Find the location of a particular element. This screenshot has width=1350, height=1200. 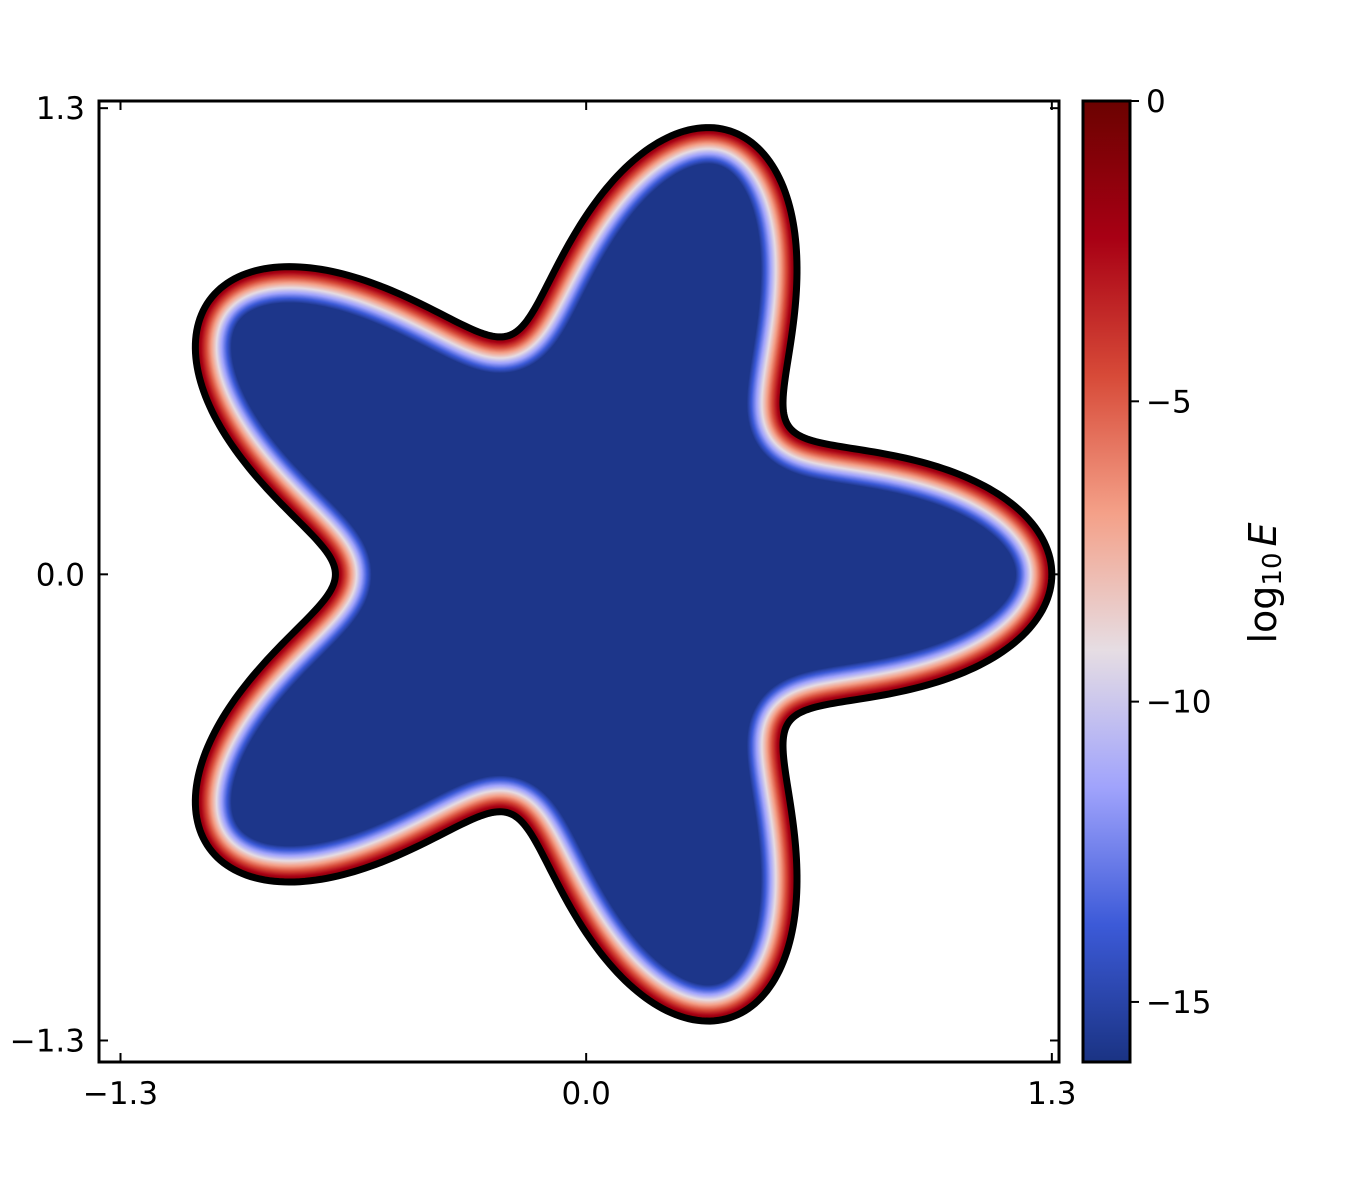

x-tick-label: 1.3 is located at coordinates (1051, 1094).